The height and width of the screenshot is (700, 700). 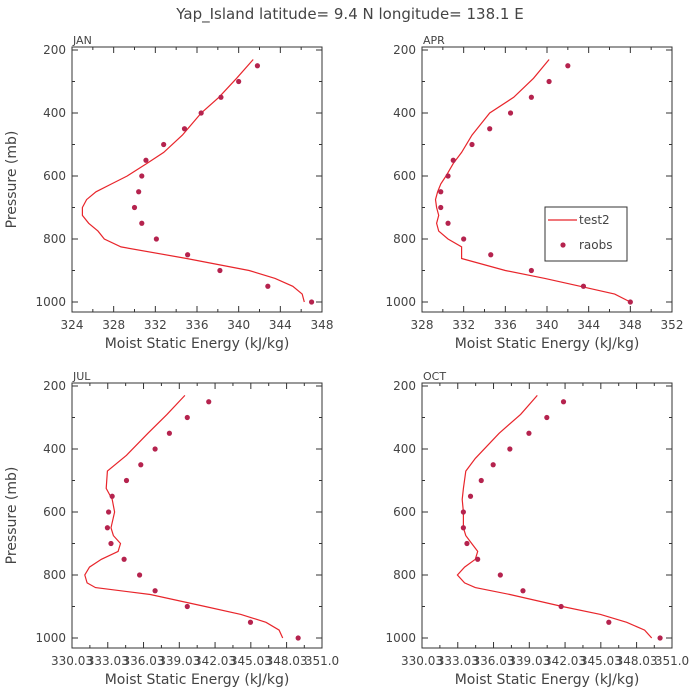 I want to click on x-tick-label-jul: 348.03, so click(x=287, y=661).